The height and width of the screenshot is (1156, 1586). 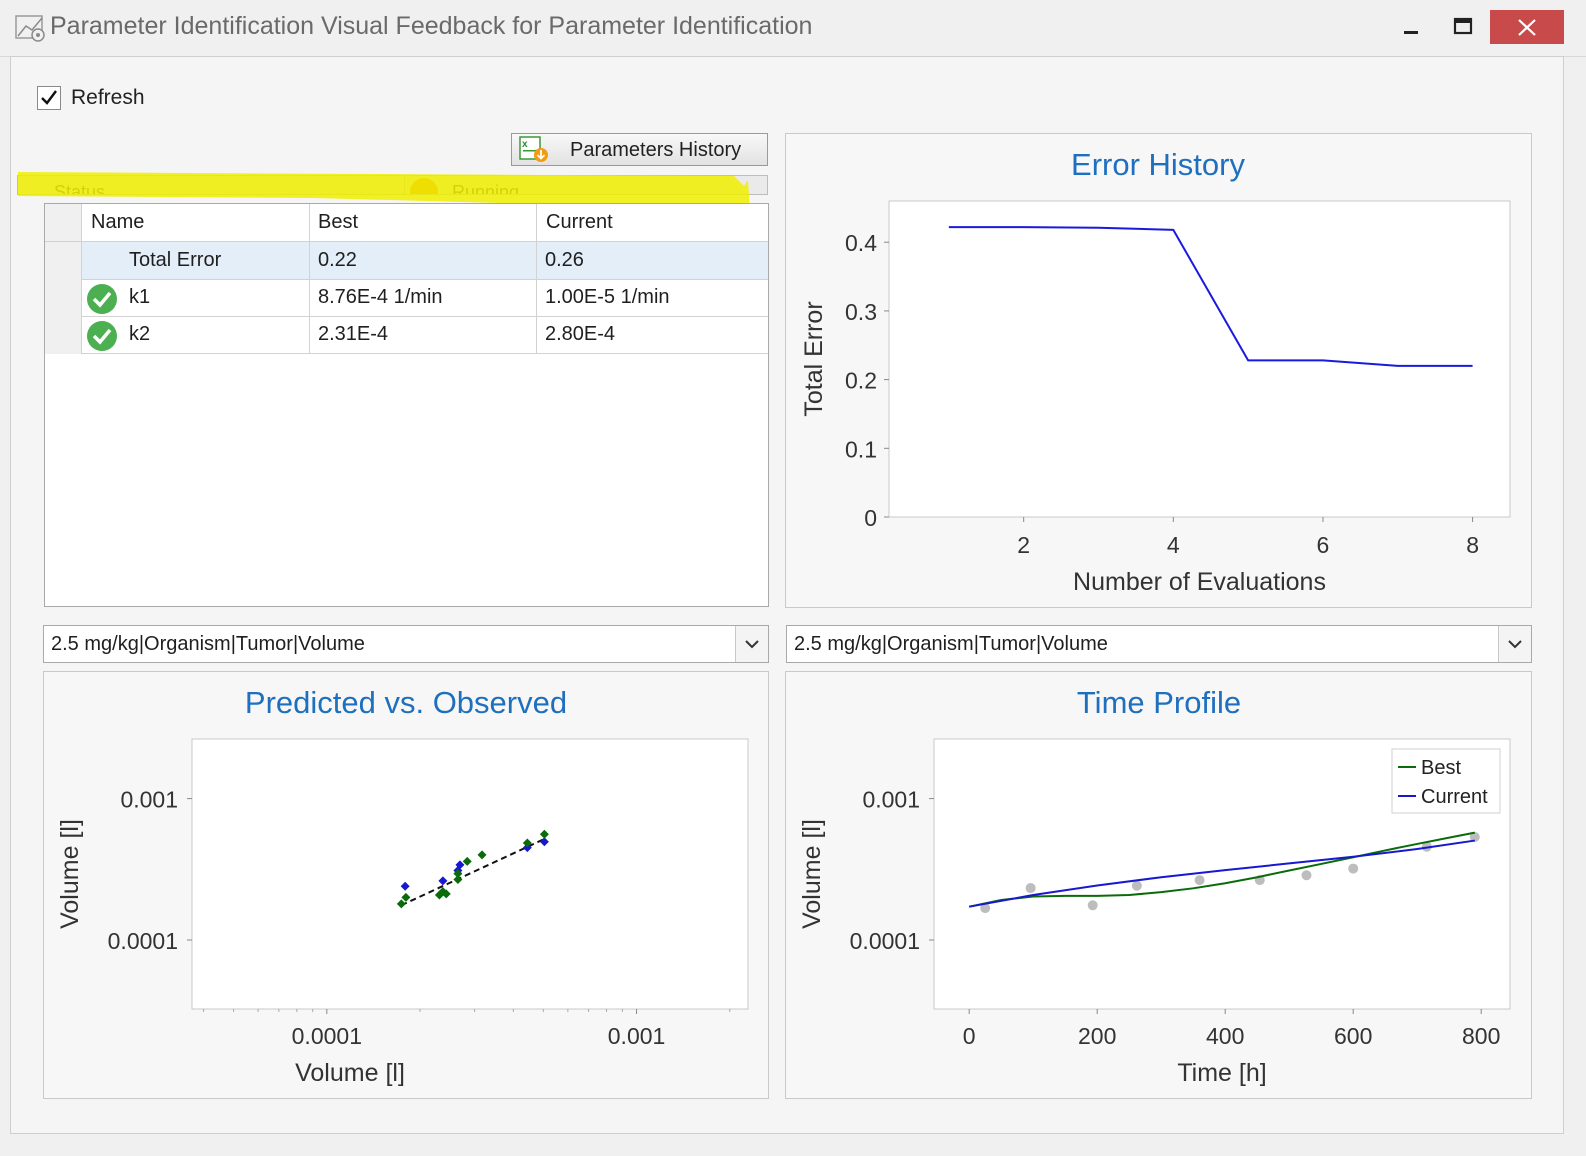 I want to click on legend-label: Best, so click(x=1441, y=768).